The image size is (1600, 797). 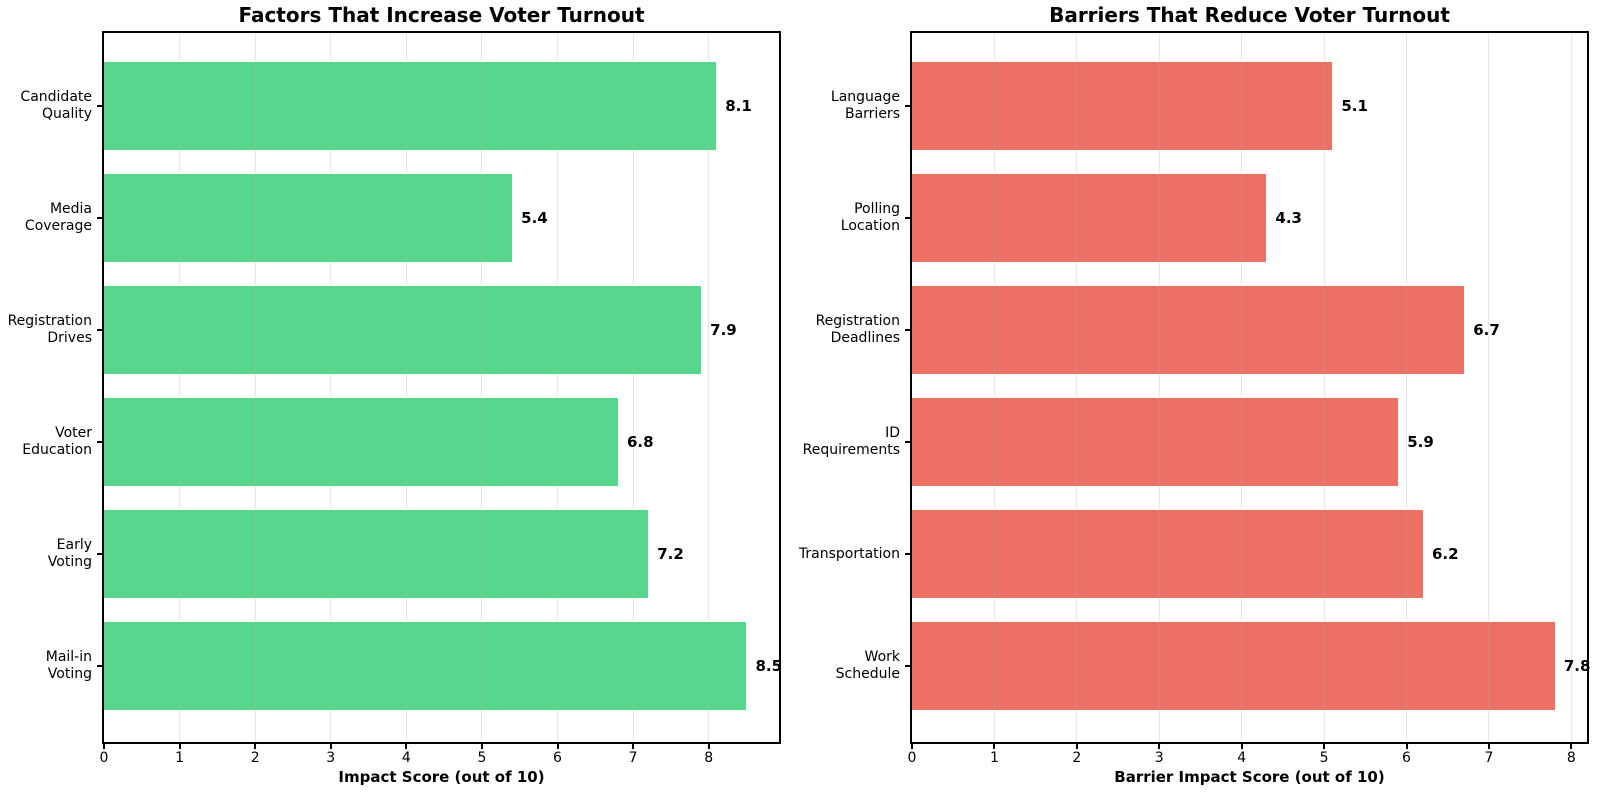 What do you see at coordinates (534, 218) in the screenshot?
I see `value-label: 5.4` at bounding box center [534, 218].